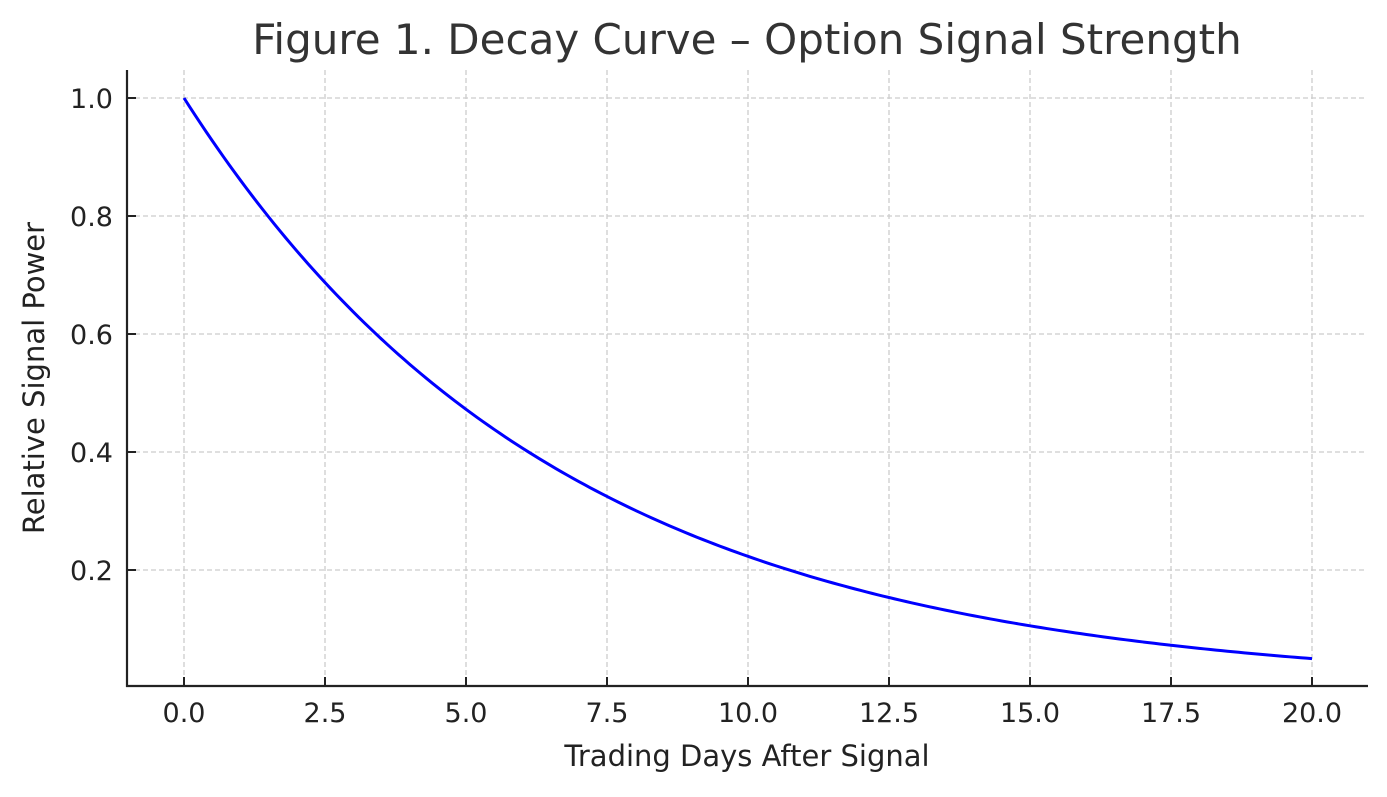 This screenshot has width=1387, height=797. What do you see at coordinates (1312, 713) in the screenshot?
I see `x-tick-label: 20.0` at bounding box center [1312, 713].